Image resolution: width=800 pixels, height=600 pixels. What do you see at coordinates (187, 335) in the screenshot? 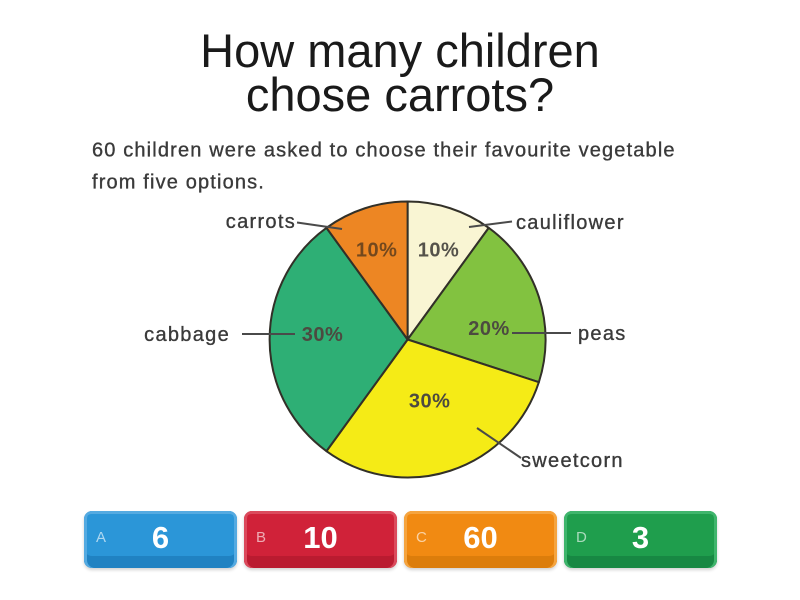
I see `svg-text: cabbage` at bounding box center [187, 335].